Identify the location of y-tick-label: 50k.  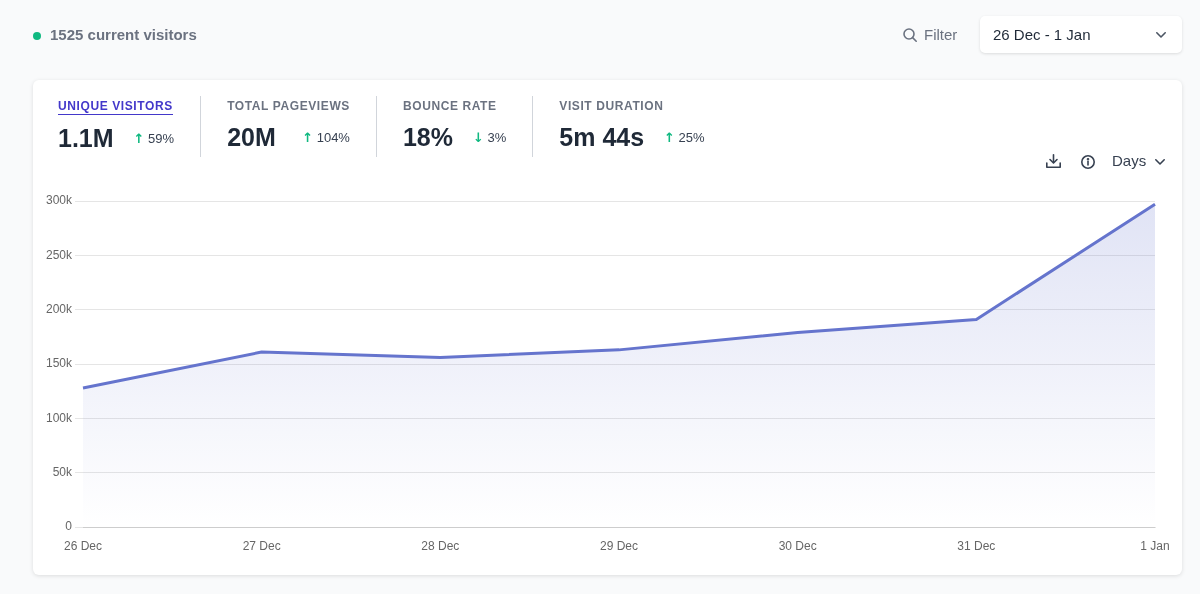
(62, 471).